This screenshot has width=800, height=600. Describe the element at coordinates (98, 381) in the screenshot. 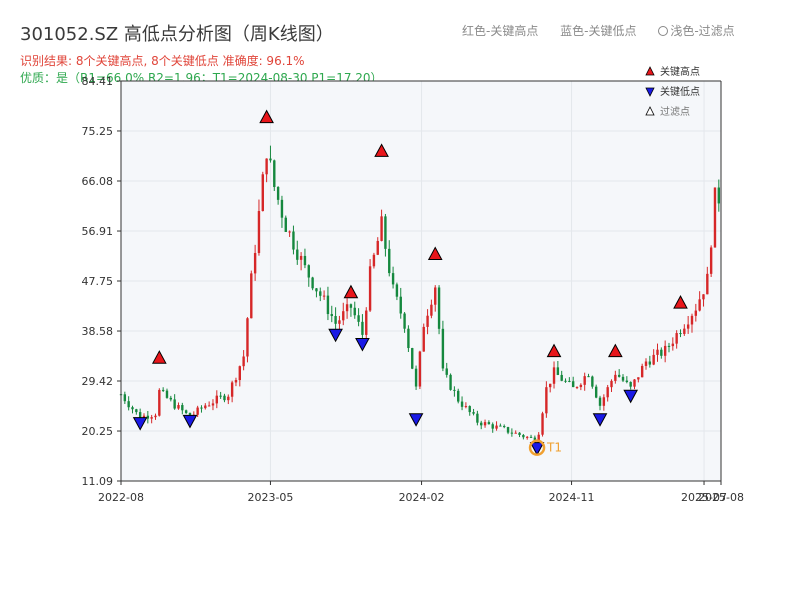

I see `y-tick-label: 29.42` at that location.